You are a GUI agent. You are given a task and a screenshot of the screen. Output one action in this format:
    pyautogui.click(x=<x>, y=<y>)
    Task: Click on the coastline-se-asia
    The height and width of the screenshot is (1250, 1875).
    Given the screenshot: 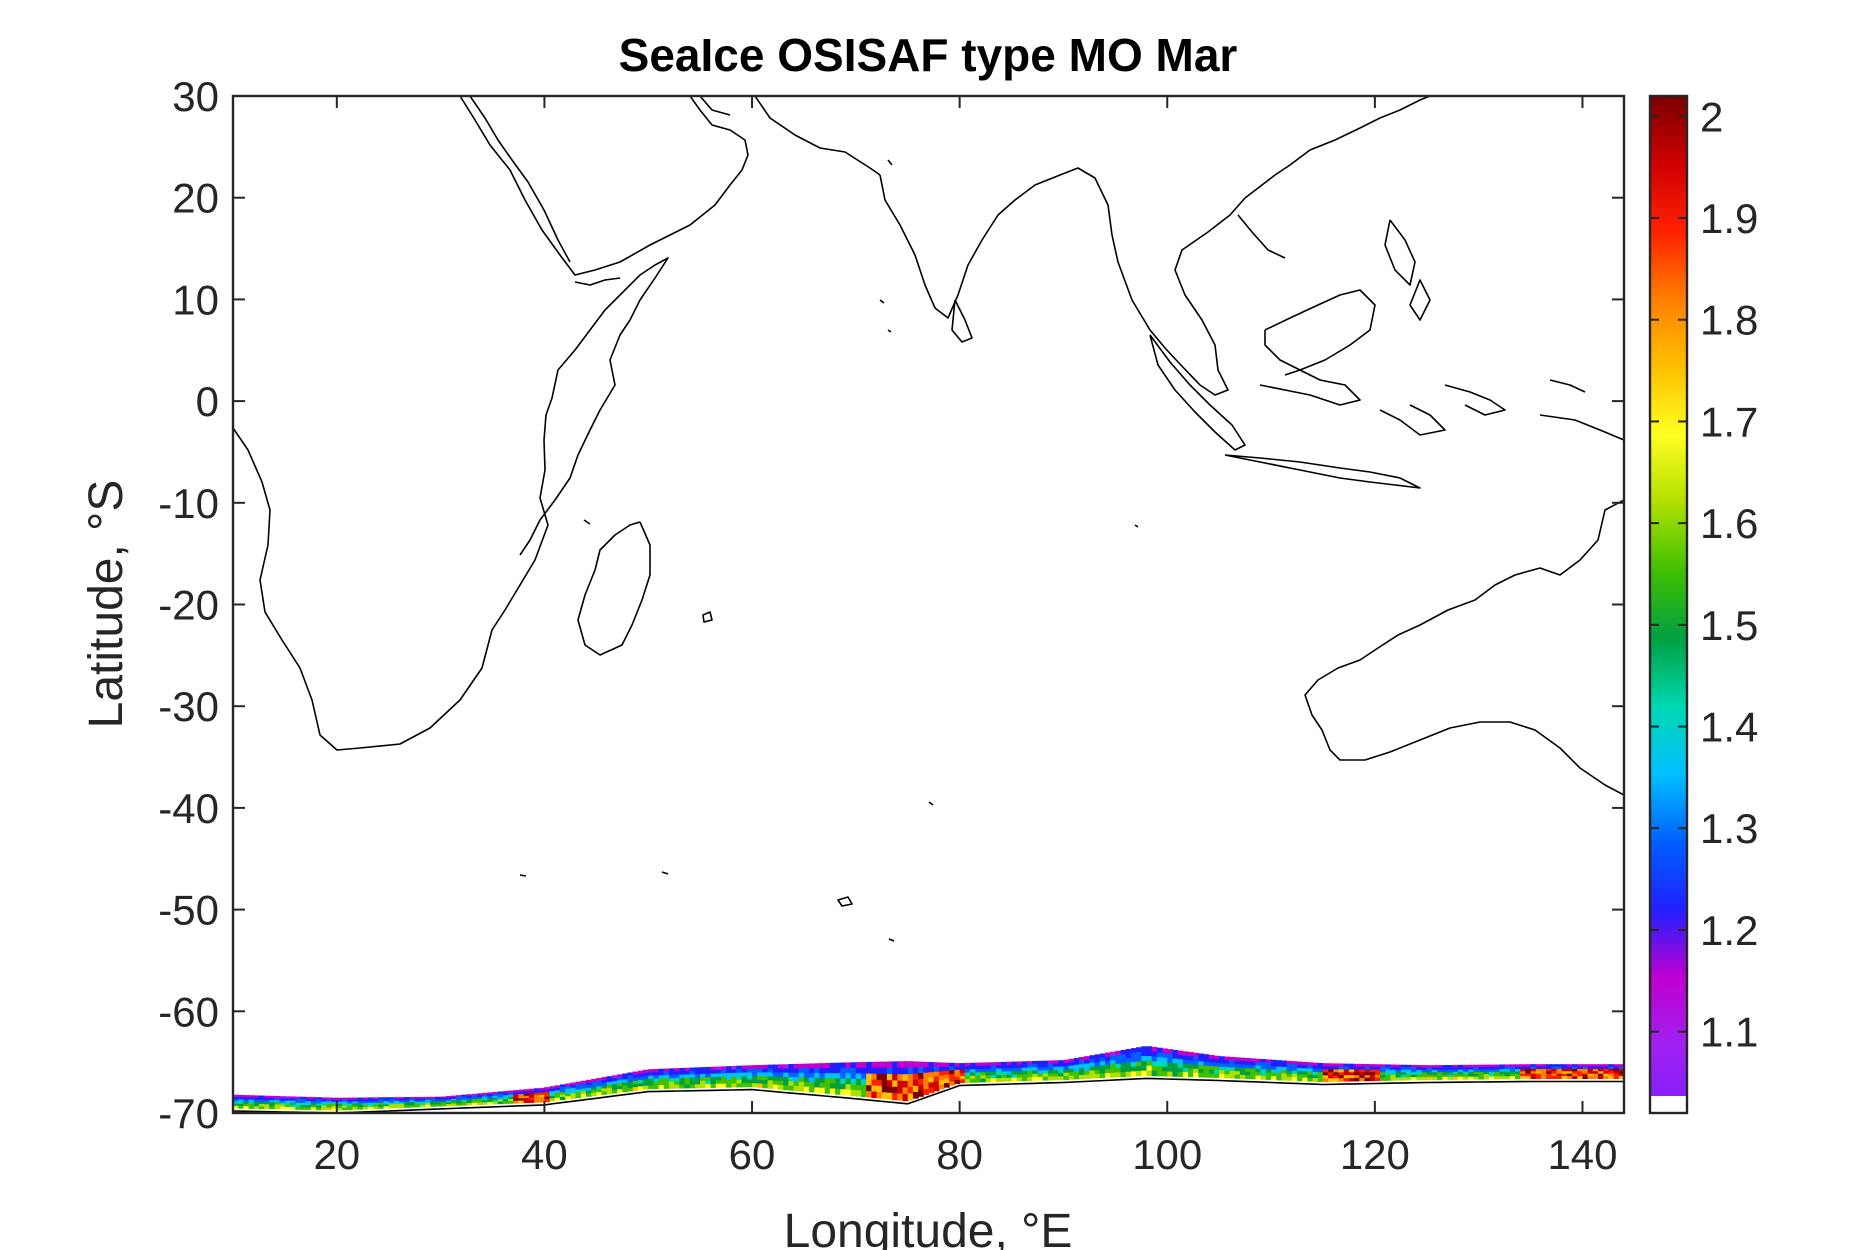 What is the action you would take?
    pyautogui.click(x=1271, y=246)
    